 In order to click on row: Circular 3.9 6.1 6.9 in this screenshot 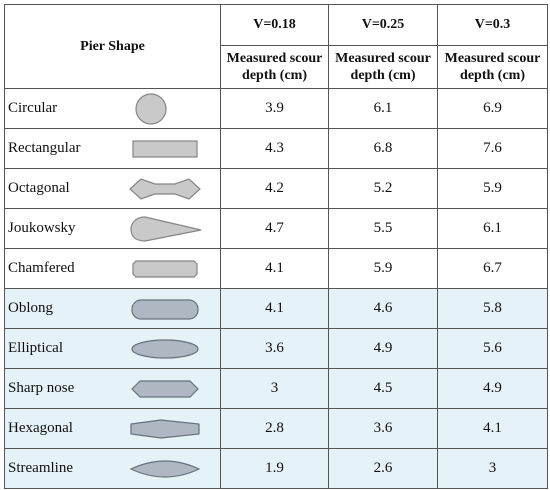, I will do `click(276, 108)`.